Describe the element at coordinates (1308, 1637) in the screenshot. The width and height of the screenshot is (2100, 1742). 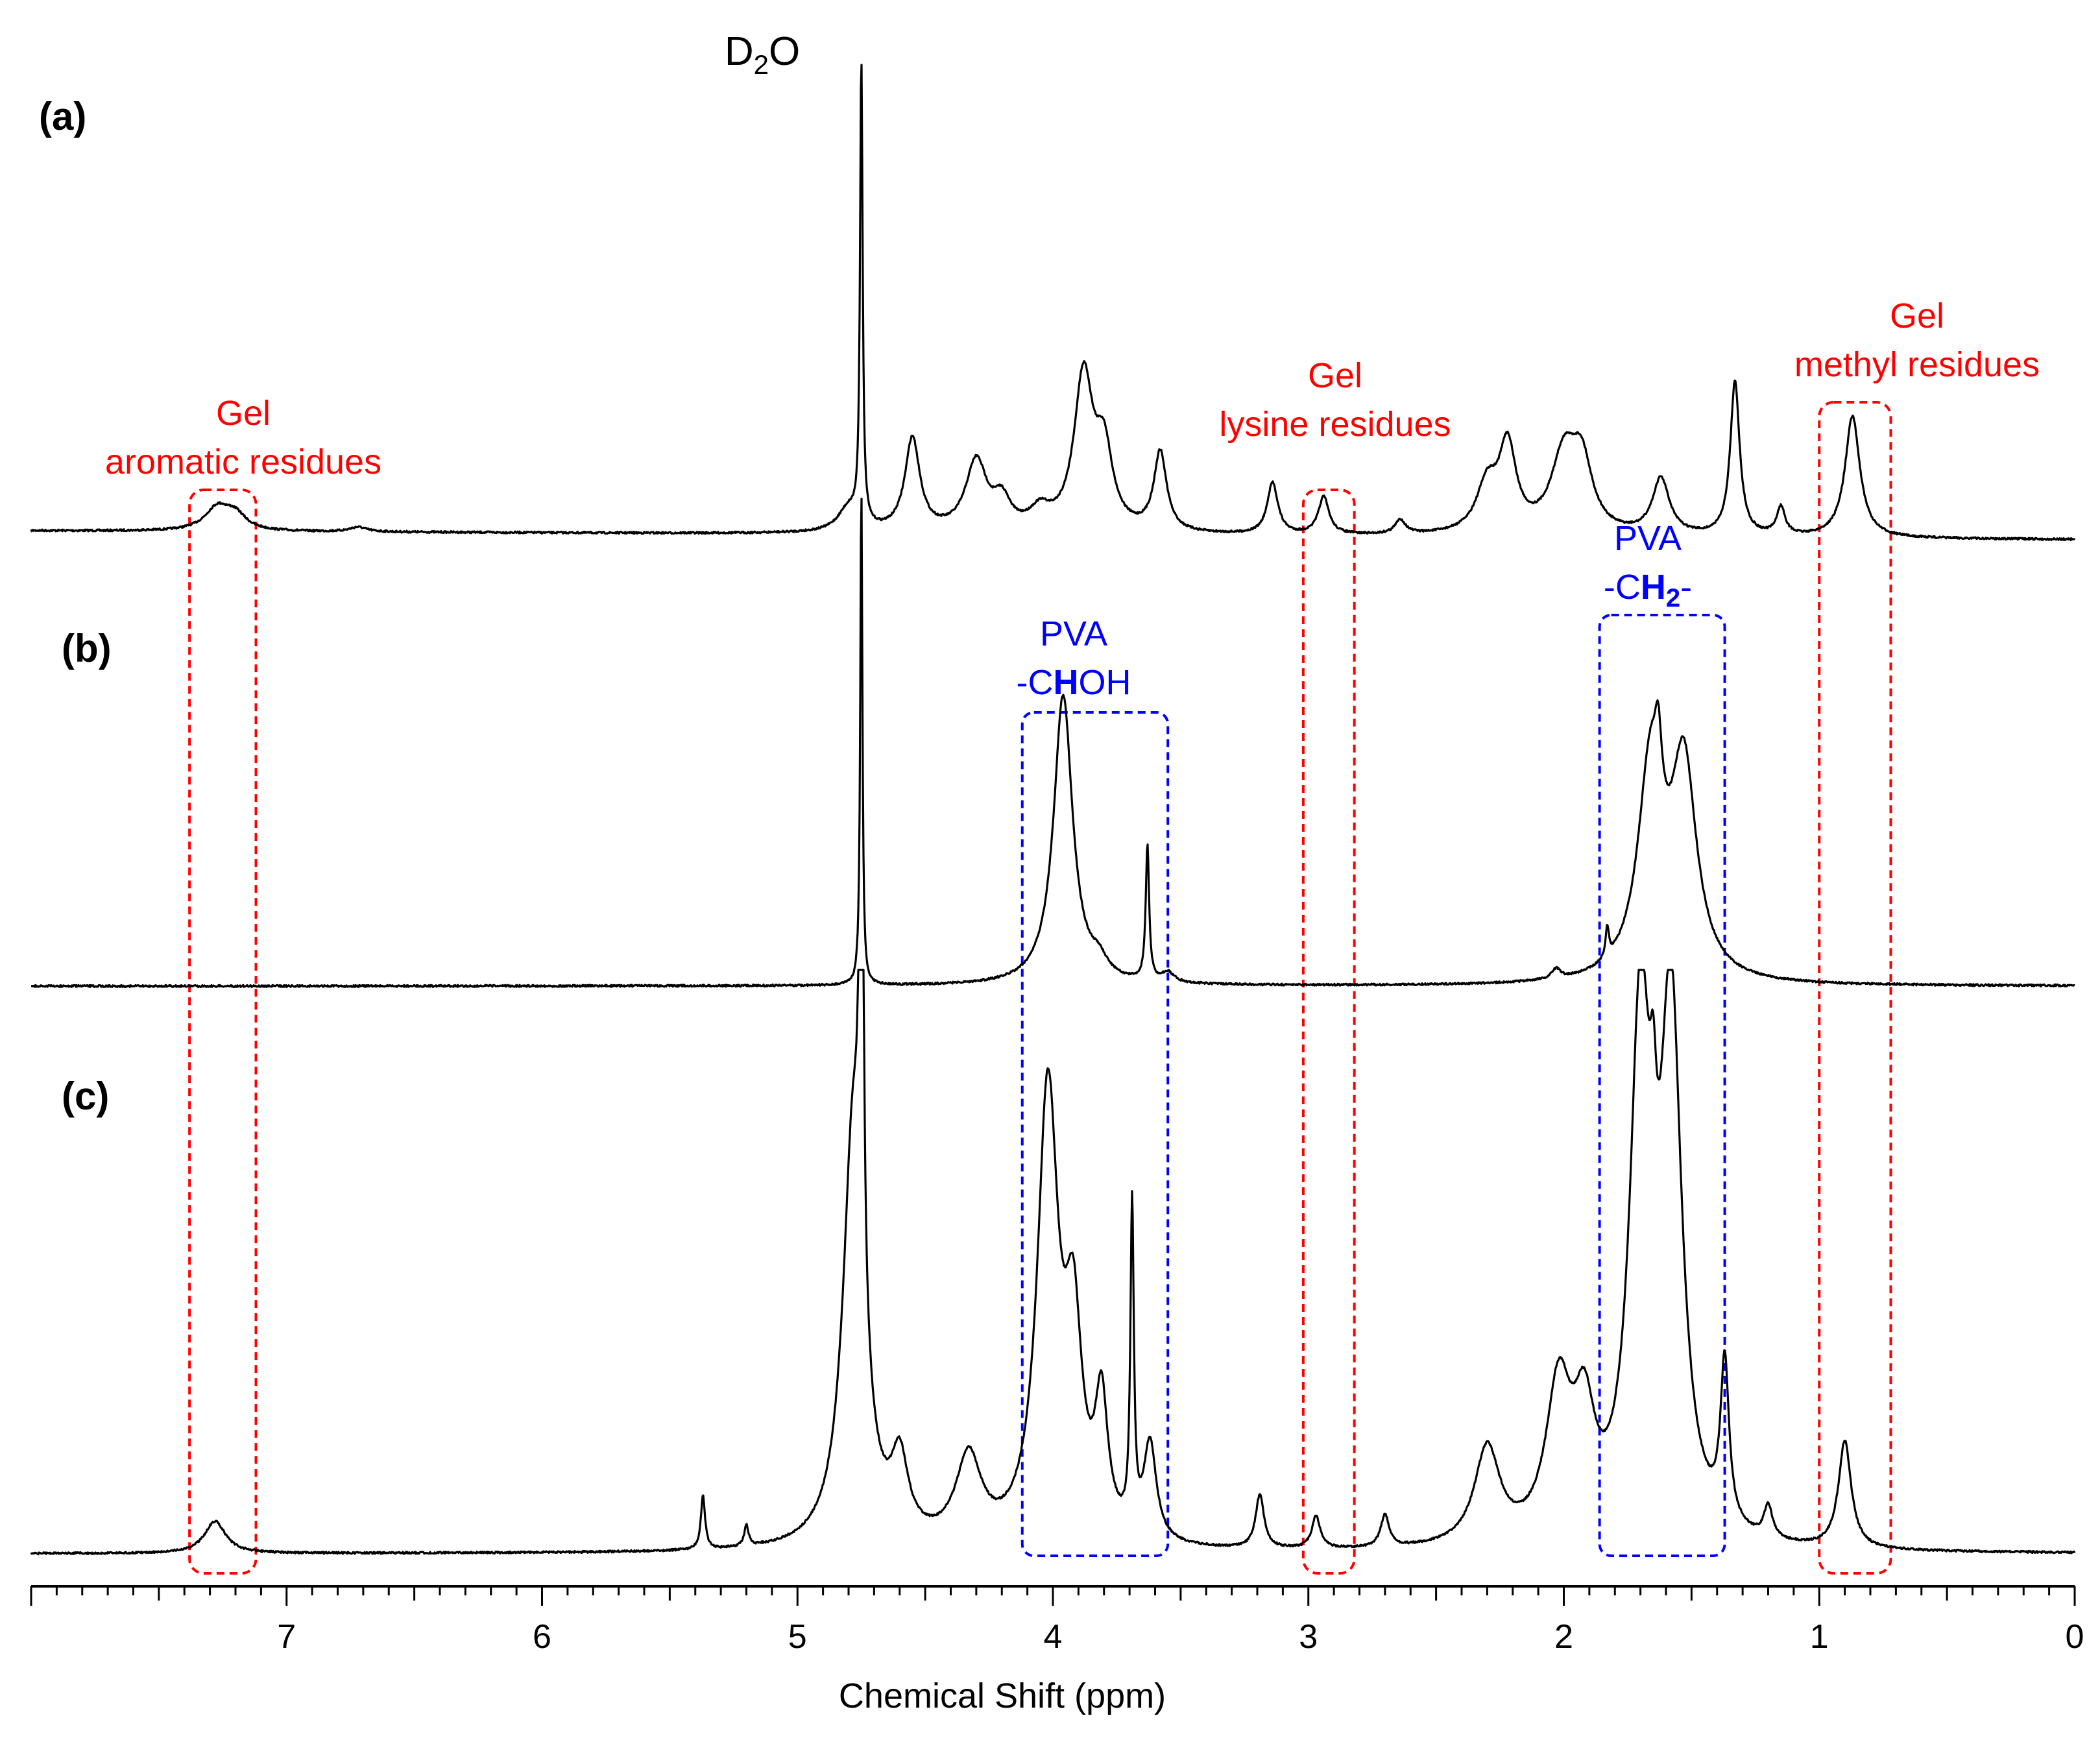
I see `x-tick-label: 3` at that location.